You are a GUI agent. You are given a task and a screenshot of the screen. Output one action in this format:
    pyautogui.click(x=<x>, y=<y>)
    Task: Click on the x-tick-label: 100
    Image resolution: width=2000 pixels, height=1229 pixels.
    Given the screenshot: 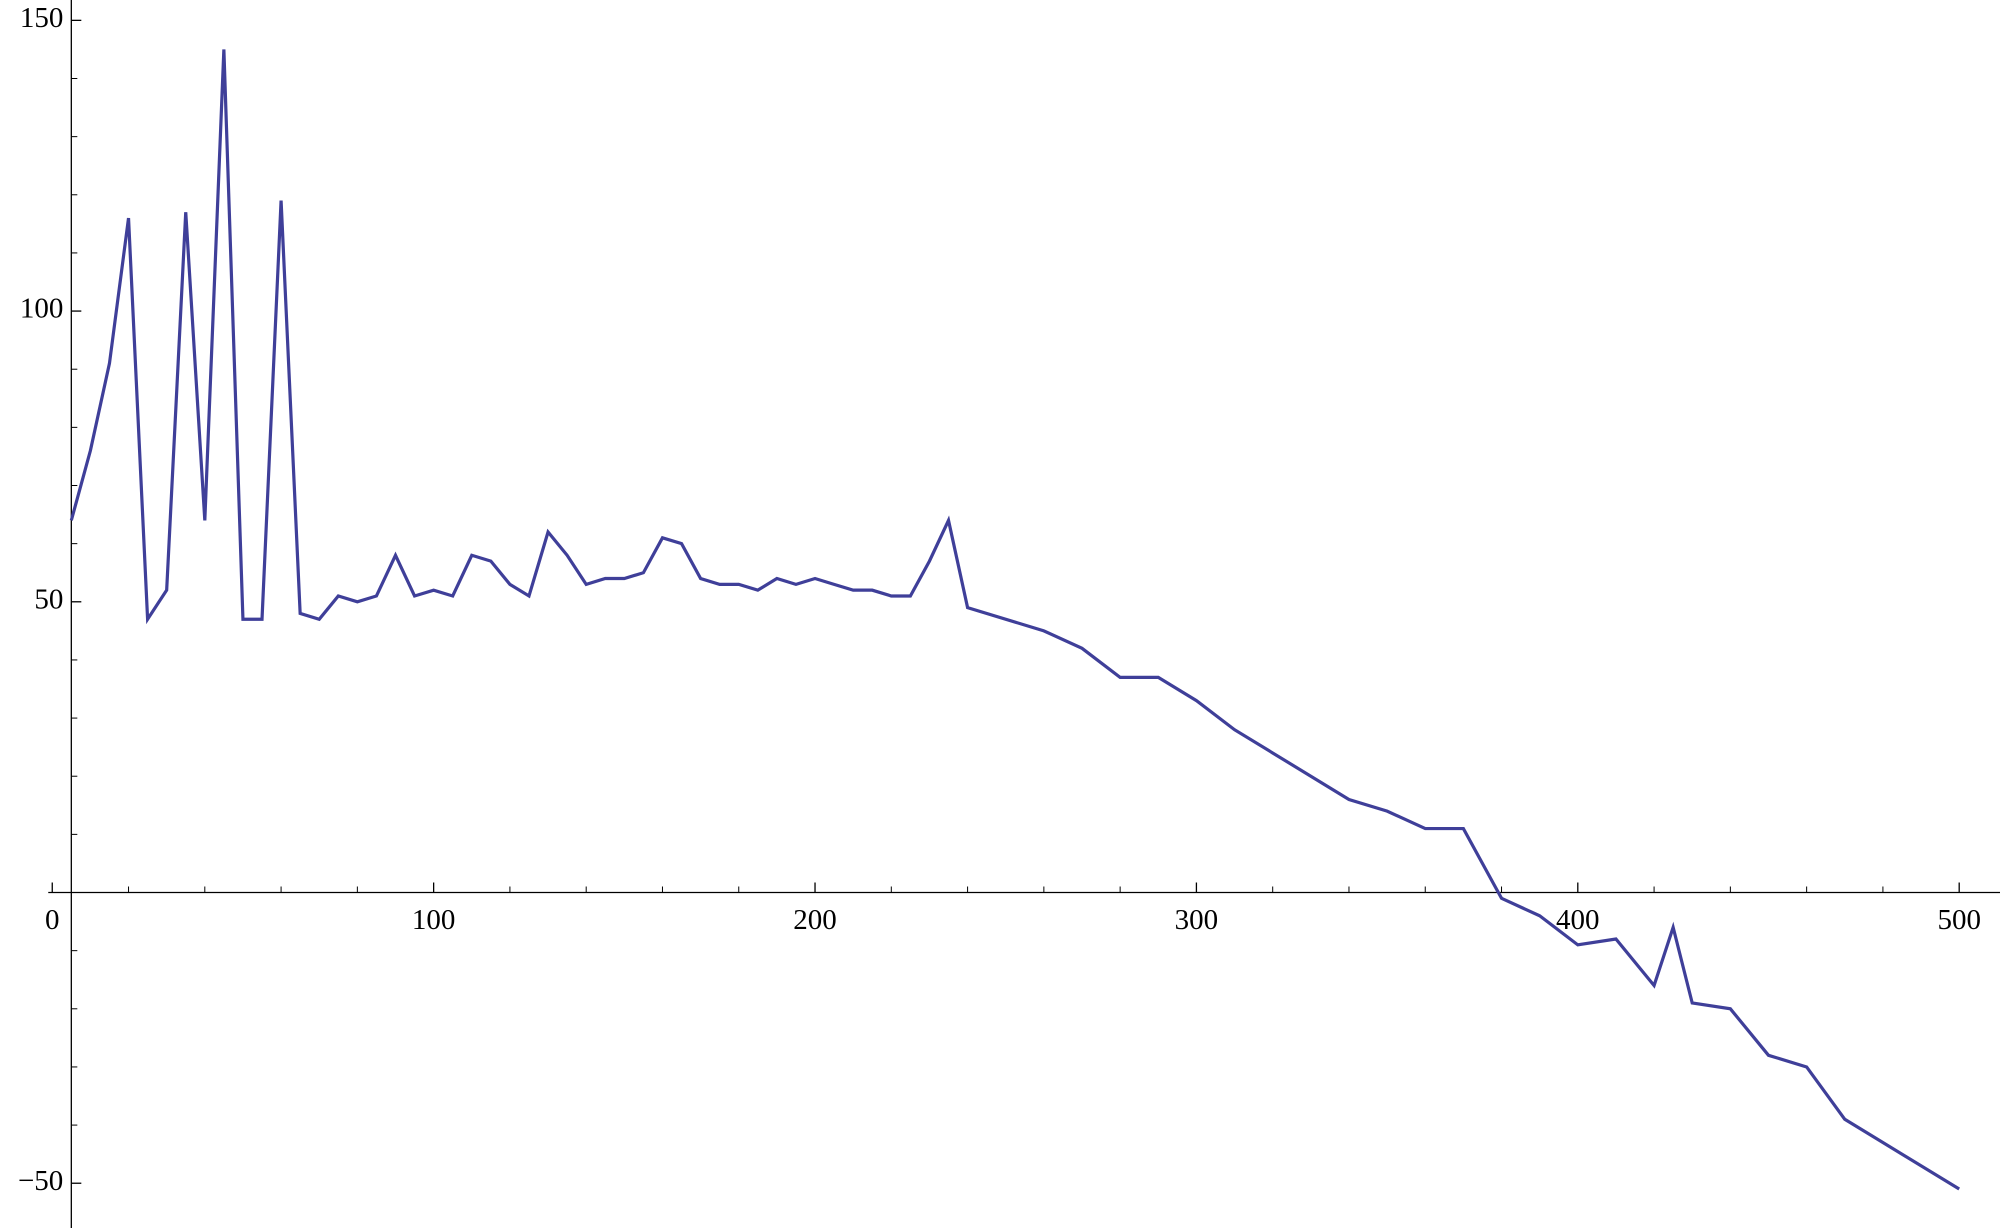 What is the action you would take?
    pyautogui.click(x=434, y=920)
    